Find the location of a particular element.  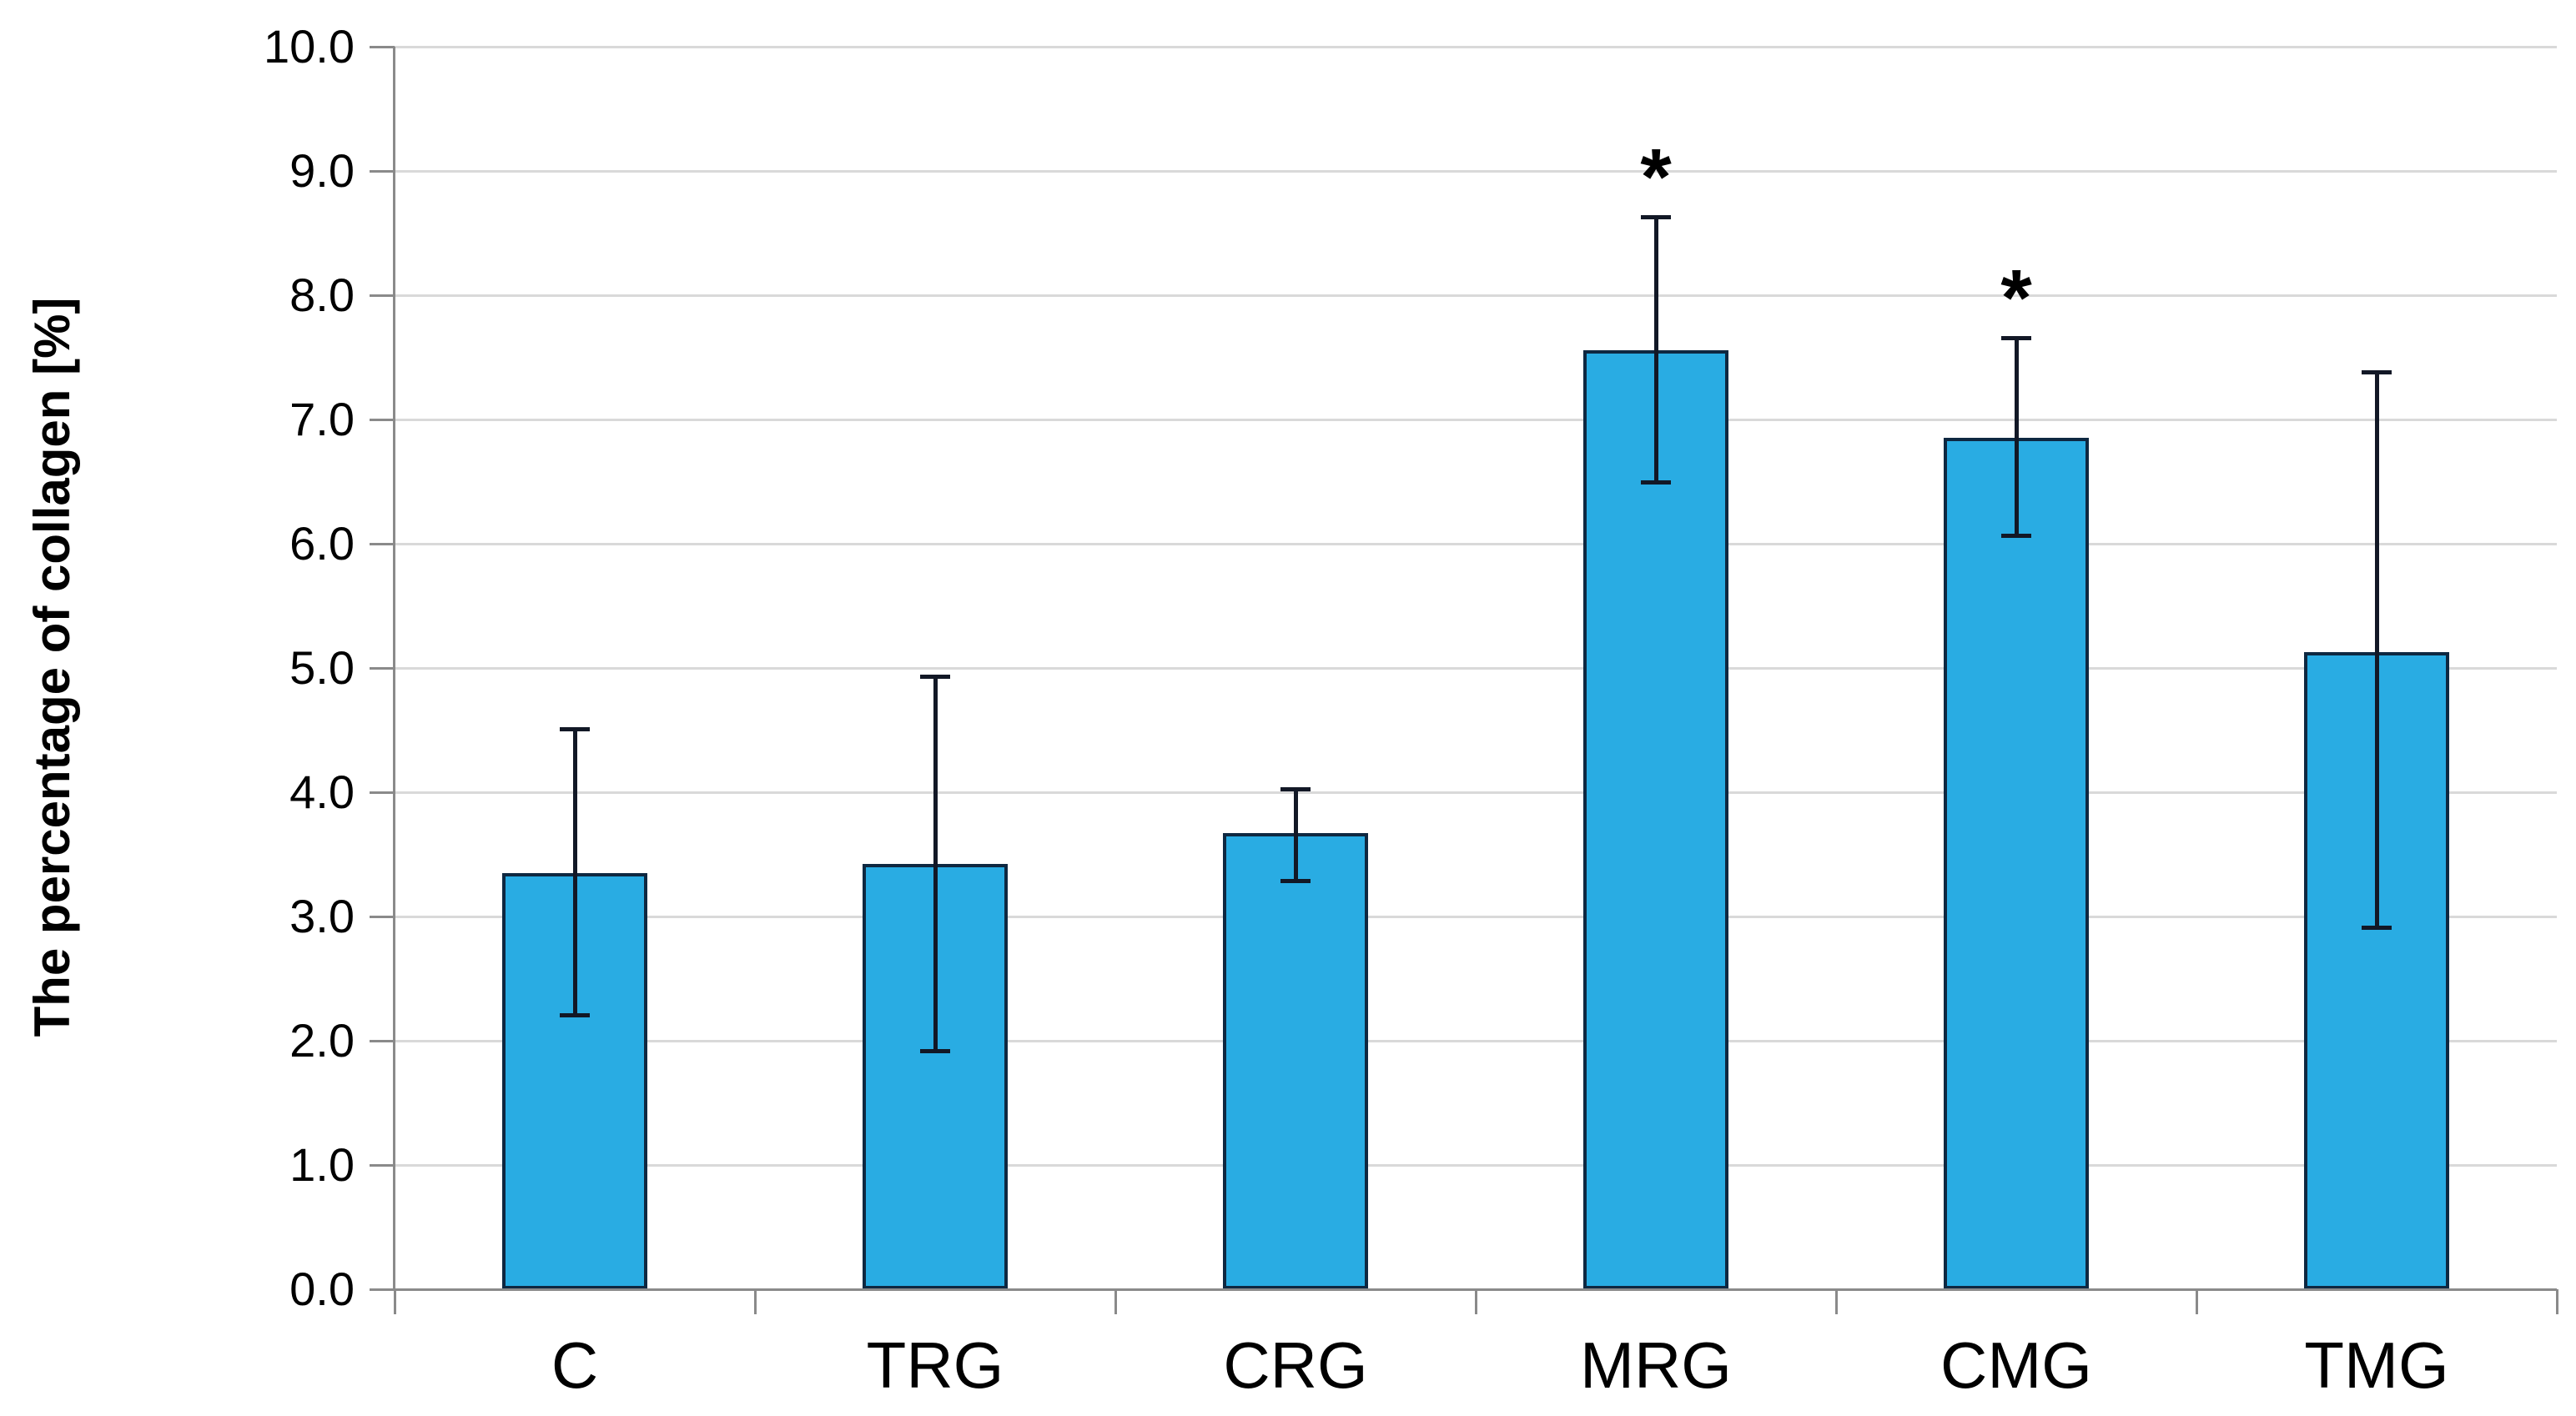

error-bar-line-CMG is located at coordinates (2017, 436).